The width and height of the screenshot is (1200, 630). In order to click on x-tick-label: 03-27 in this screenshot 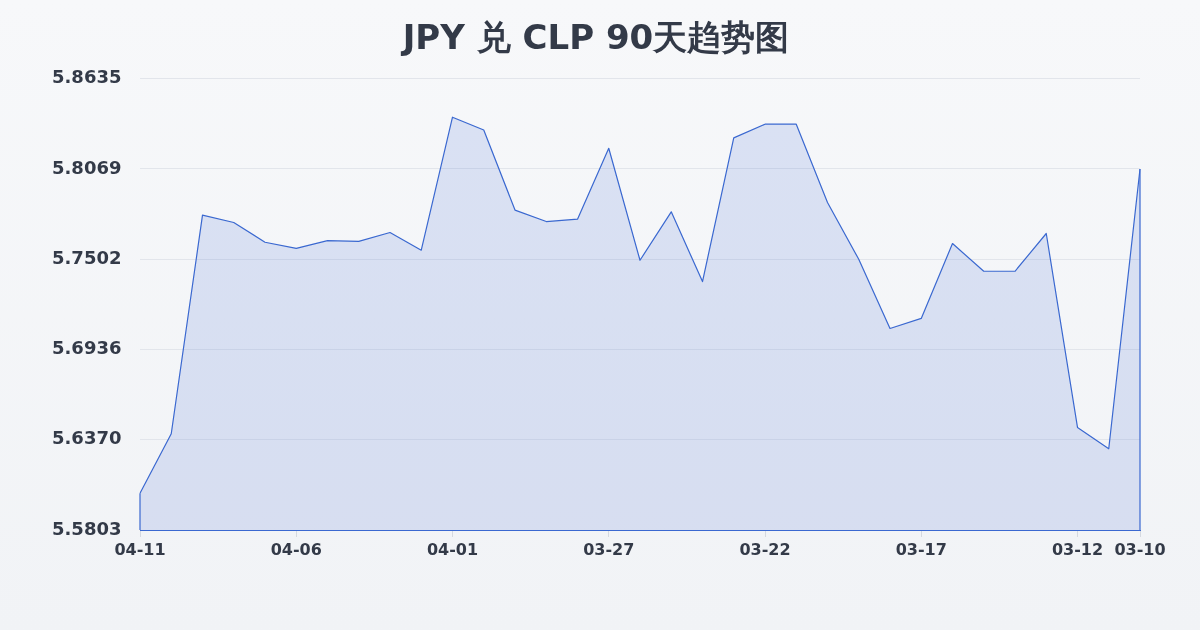, I will do `click(609, 549)`.